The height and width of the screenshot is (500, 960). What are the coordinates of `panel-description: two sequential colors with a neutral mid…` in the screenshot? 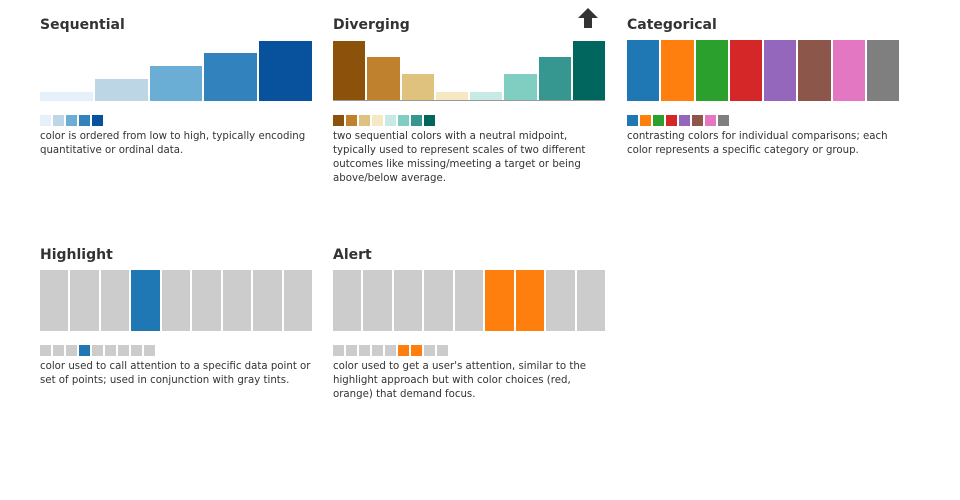 It's located at (459, 157).